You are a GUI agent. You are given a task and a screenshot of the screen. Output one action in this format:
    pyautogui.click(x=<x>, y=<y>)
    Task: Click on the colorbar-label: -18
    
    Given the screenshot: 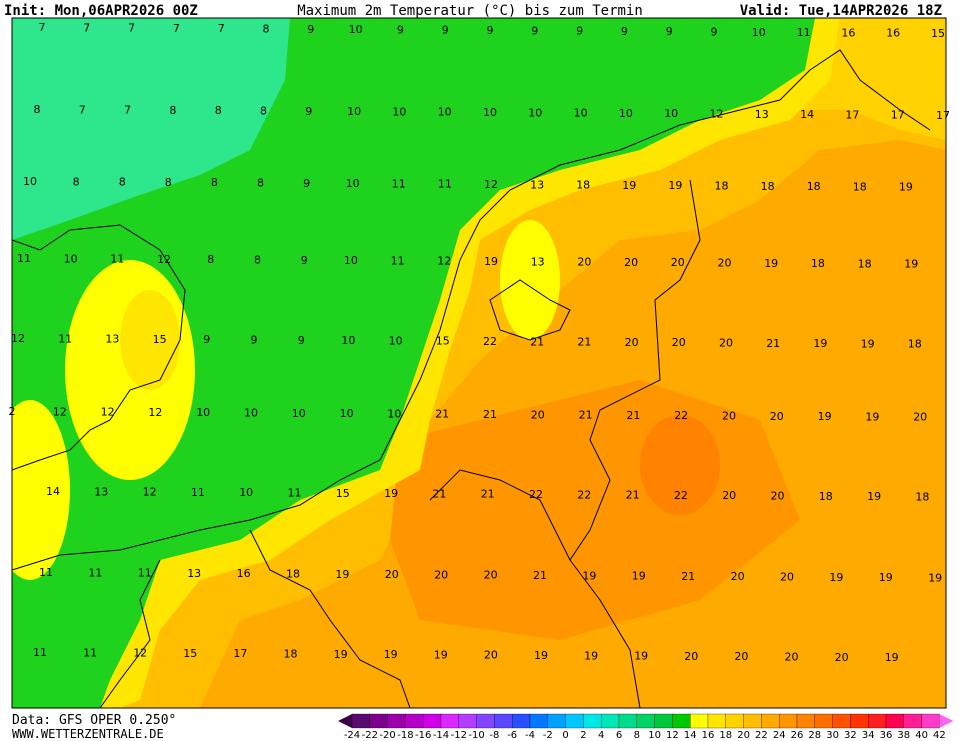 What is the action you would take?
    pyautogui.click(x=405, y=735)
    